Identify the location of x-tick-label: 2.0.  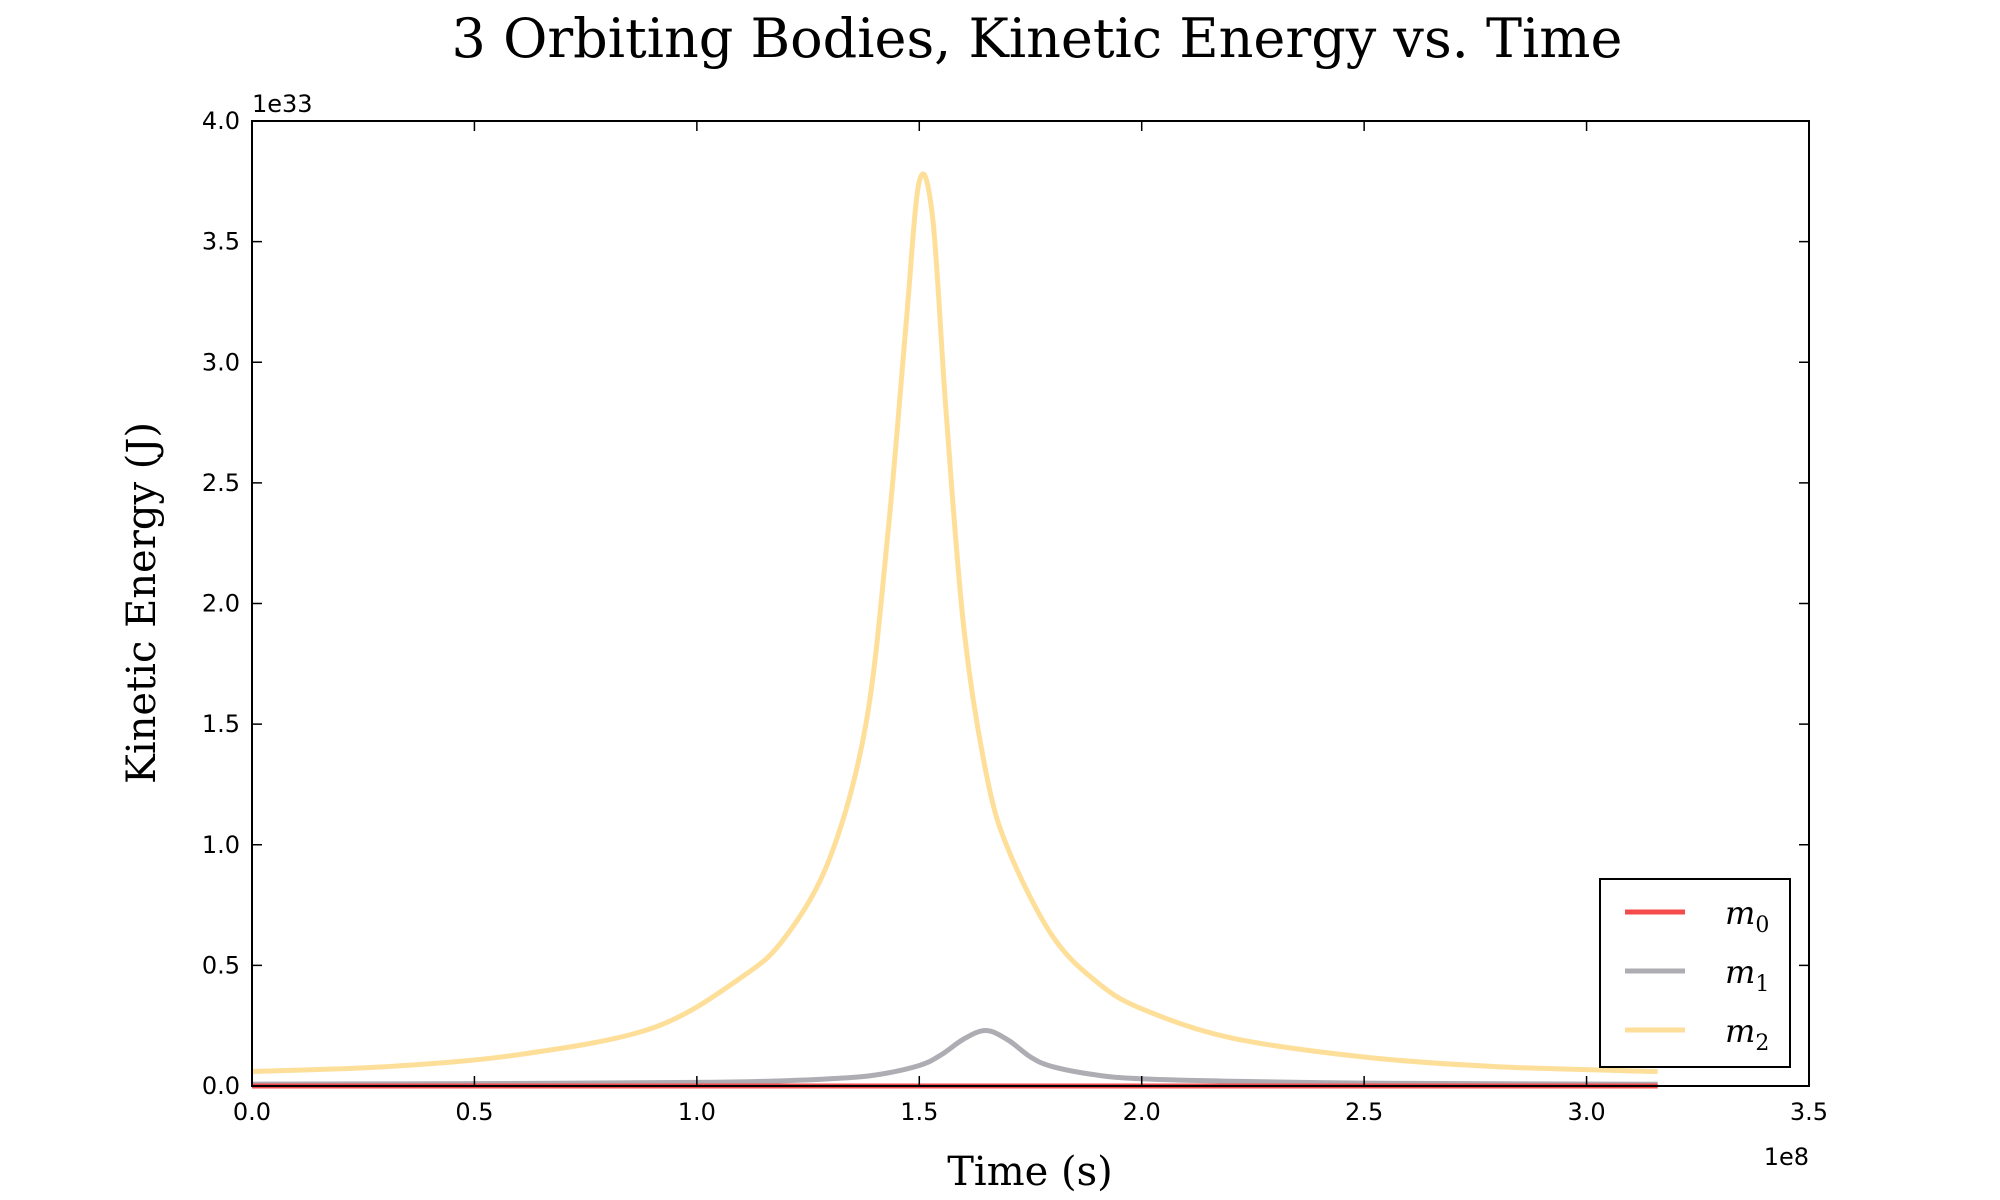
(1142, 1112).